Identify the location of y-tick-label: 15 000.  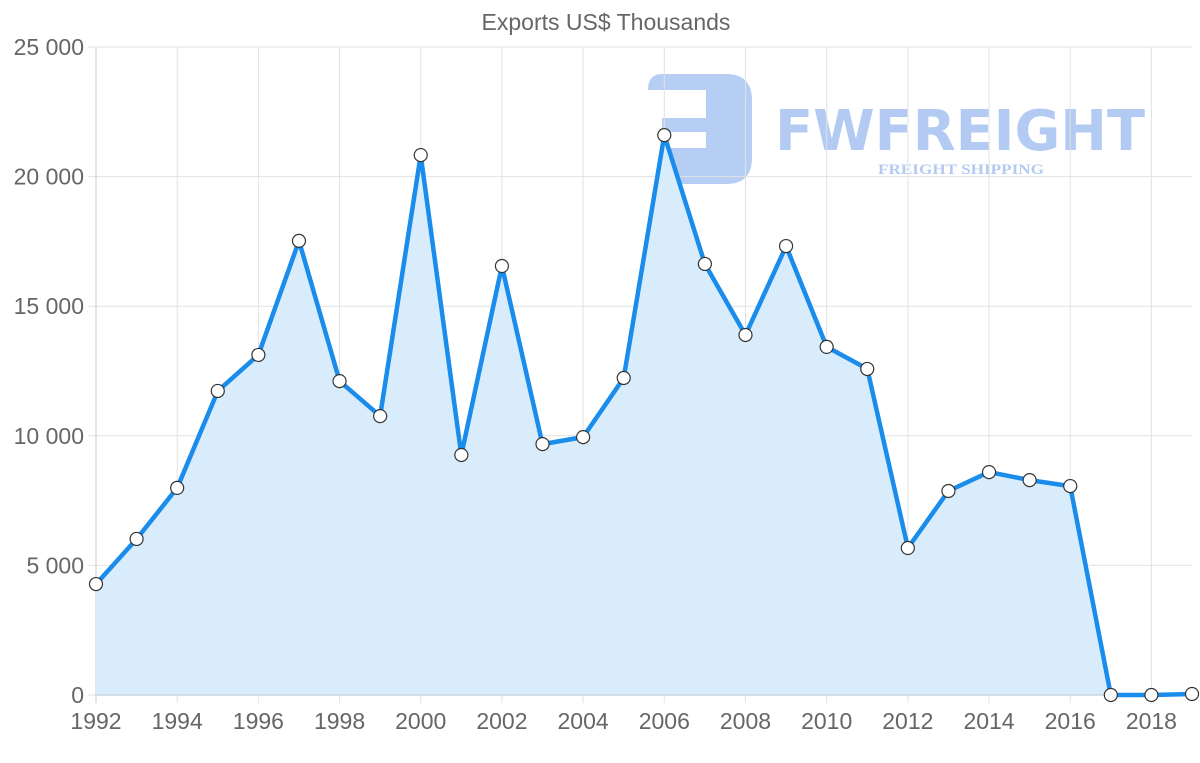
(49, 306).